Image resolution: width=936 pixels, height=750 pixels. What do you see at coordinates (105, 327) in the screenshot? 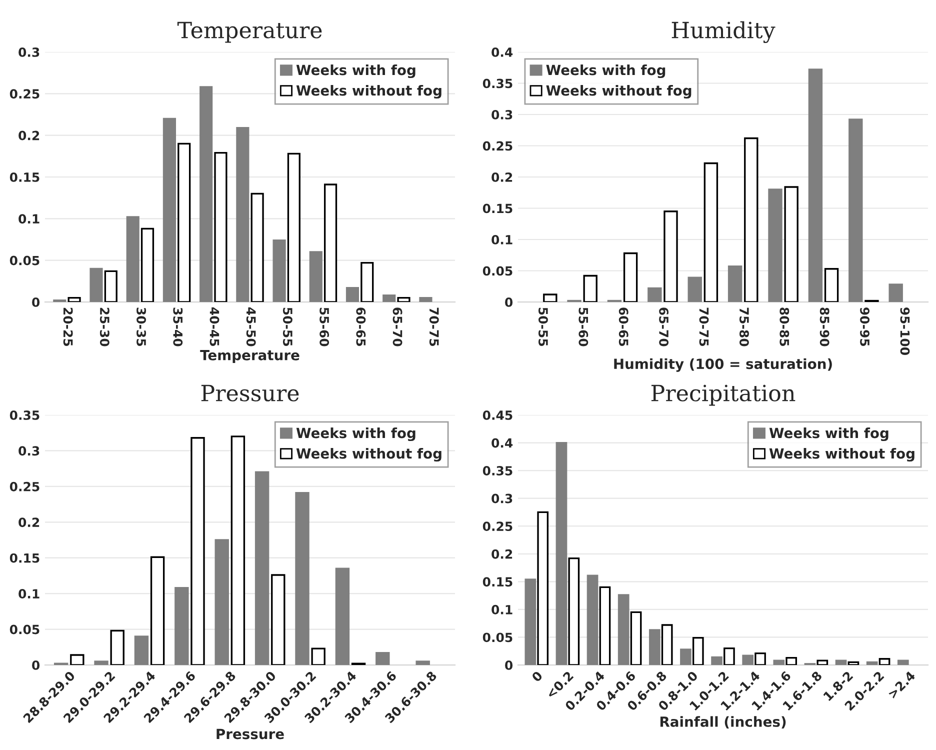
I see `x-tick-label: 25-30` at bounding box center [105, 327].